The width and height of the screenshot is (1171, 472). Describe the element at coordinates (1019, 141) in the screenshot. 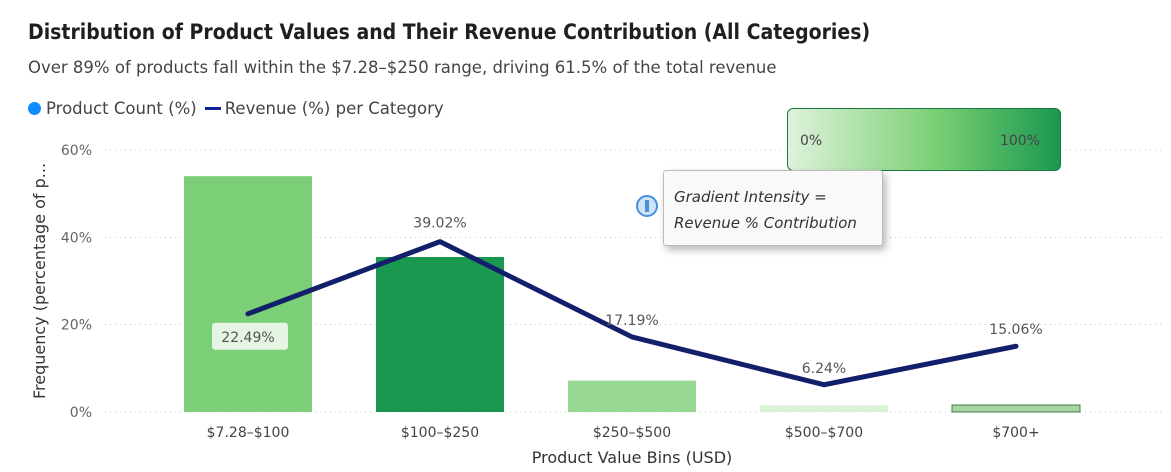

I see `gradient-max-label: 100%` at that location.